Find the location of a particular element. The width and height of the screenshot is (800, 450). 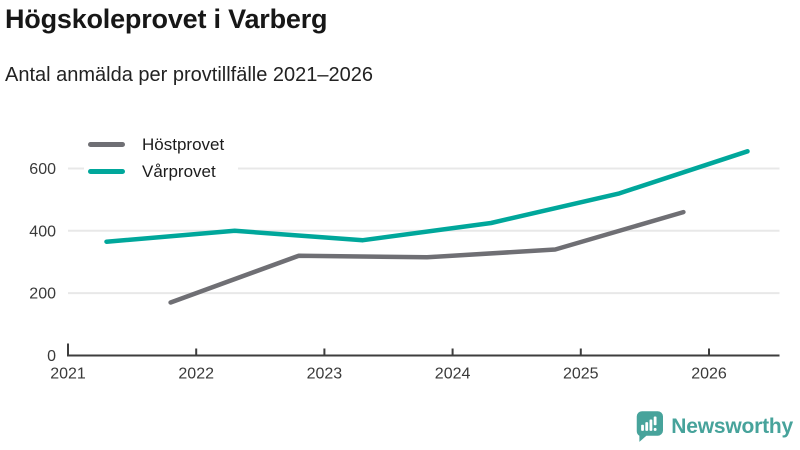

svg-text: 2021 is located at coordinates (68, 374).